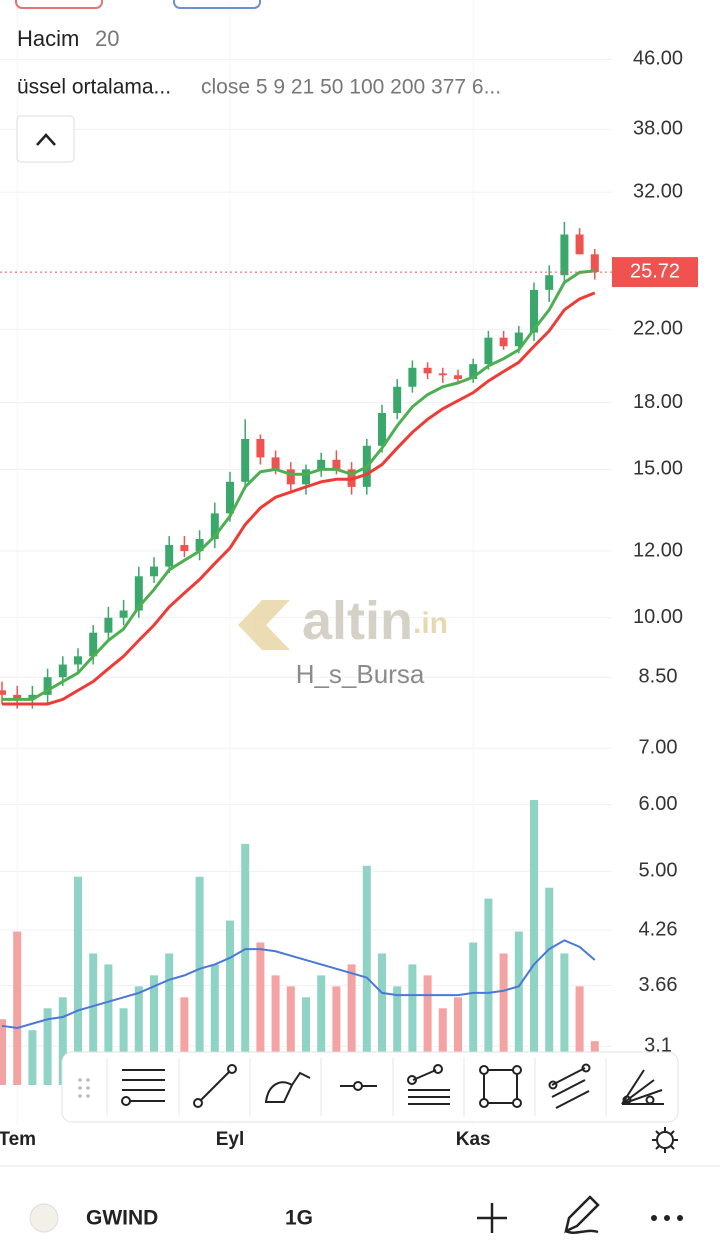  Describe the element at coordinates (658, 929) in the screenshot. I see `y-tick-label: 4.26` at that location.